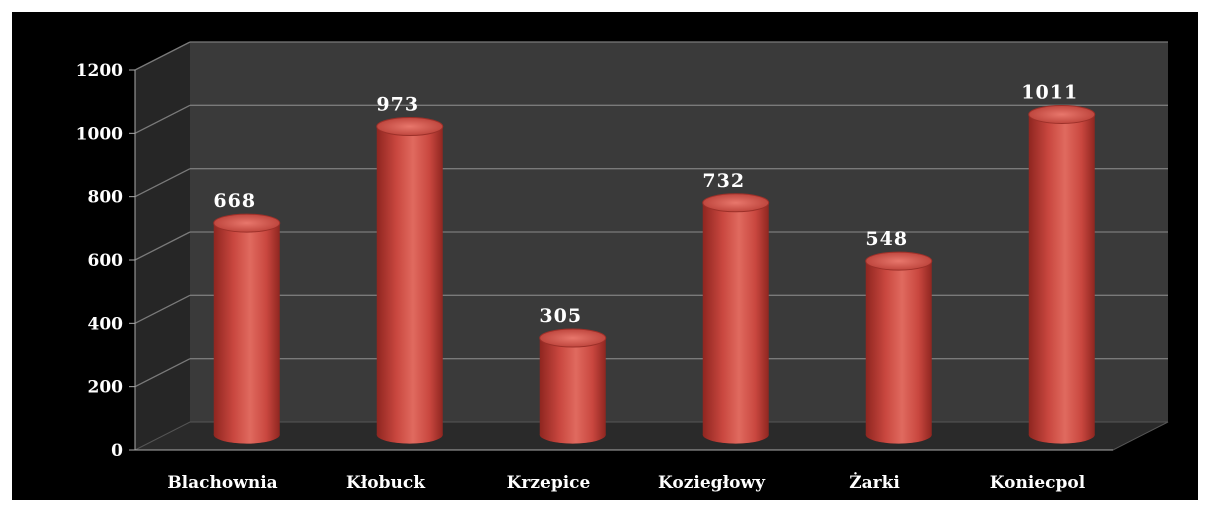 This screenshot has height=506, width=1208. What do you see at coordinates (723, 181) in the screenshot?
I see `data-label: 732` at bounding box center [723, 181].